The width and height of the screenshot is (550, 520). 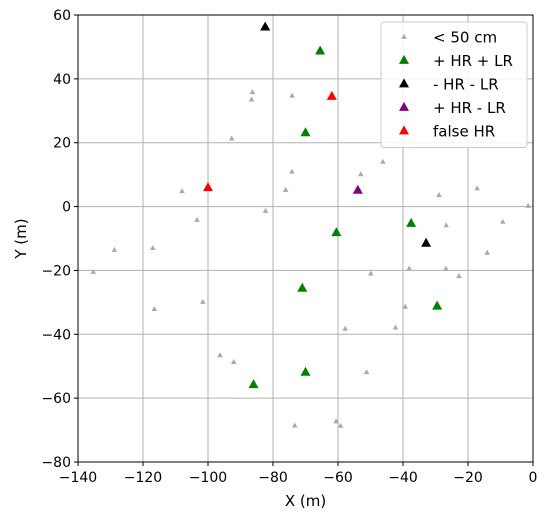 I want to click on y-tick-label: 40, so click(x=62, y=80).